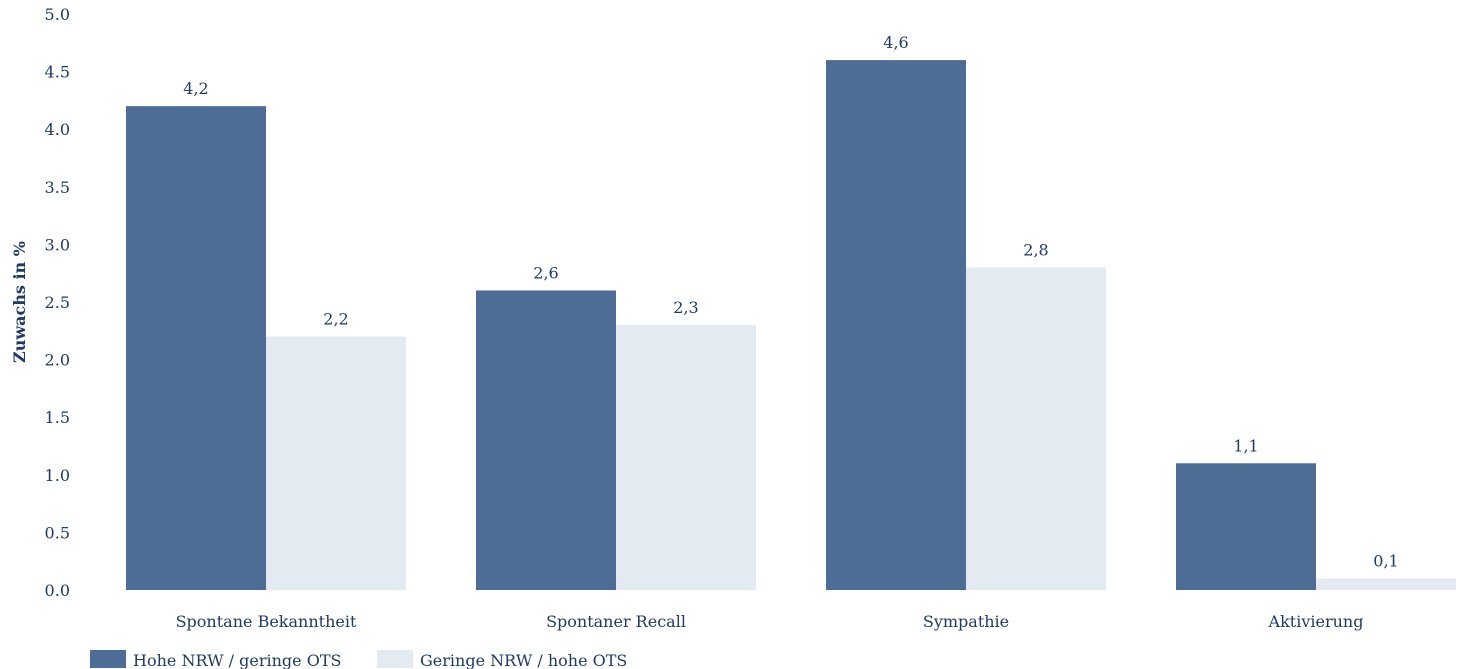 Image resolution: width=1461 pixels, height=669 pixels. I want to click on value-label-series-1-2: 4,6, so click(895, 42).